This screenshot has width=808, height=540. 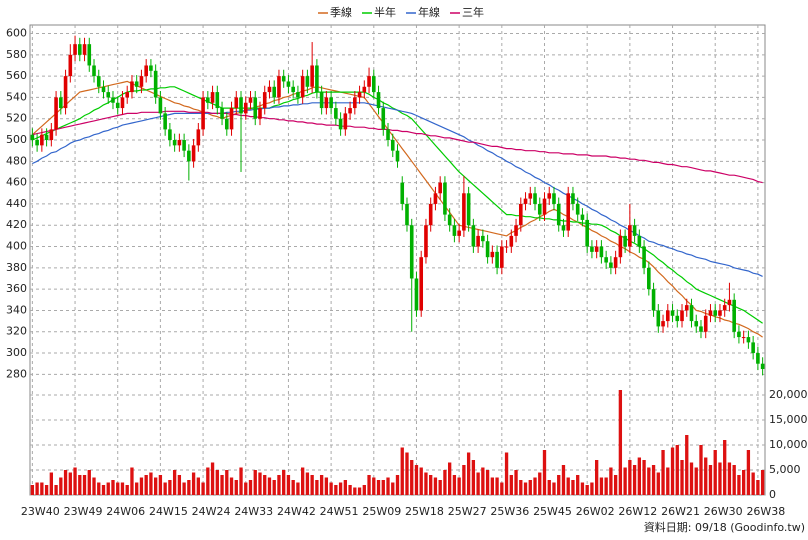 What do you see at coordinates (16, 352) in the screenshot?
I see `y-tick-label: 300` at bounding box center [16, 352].